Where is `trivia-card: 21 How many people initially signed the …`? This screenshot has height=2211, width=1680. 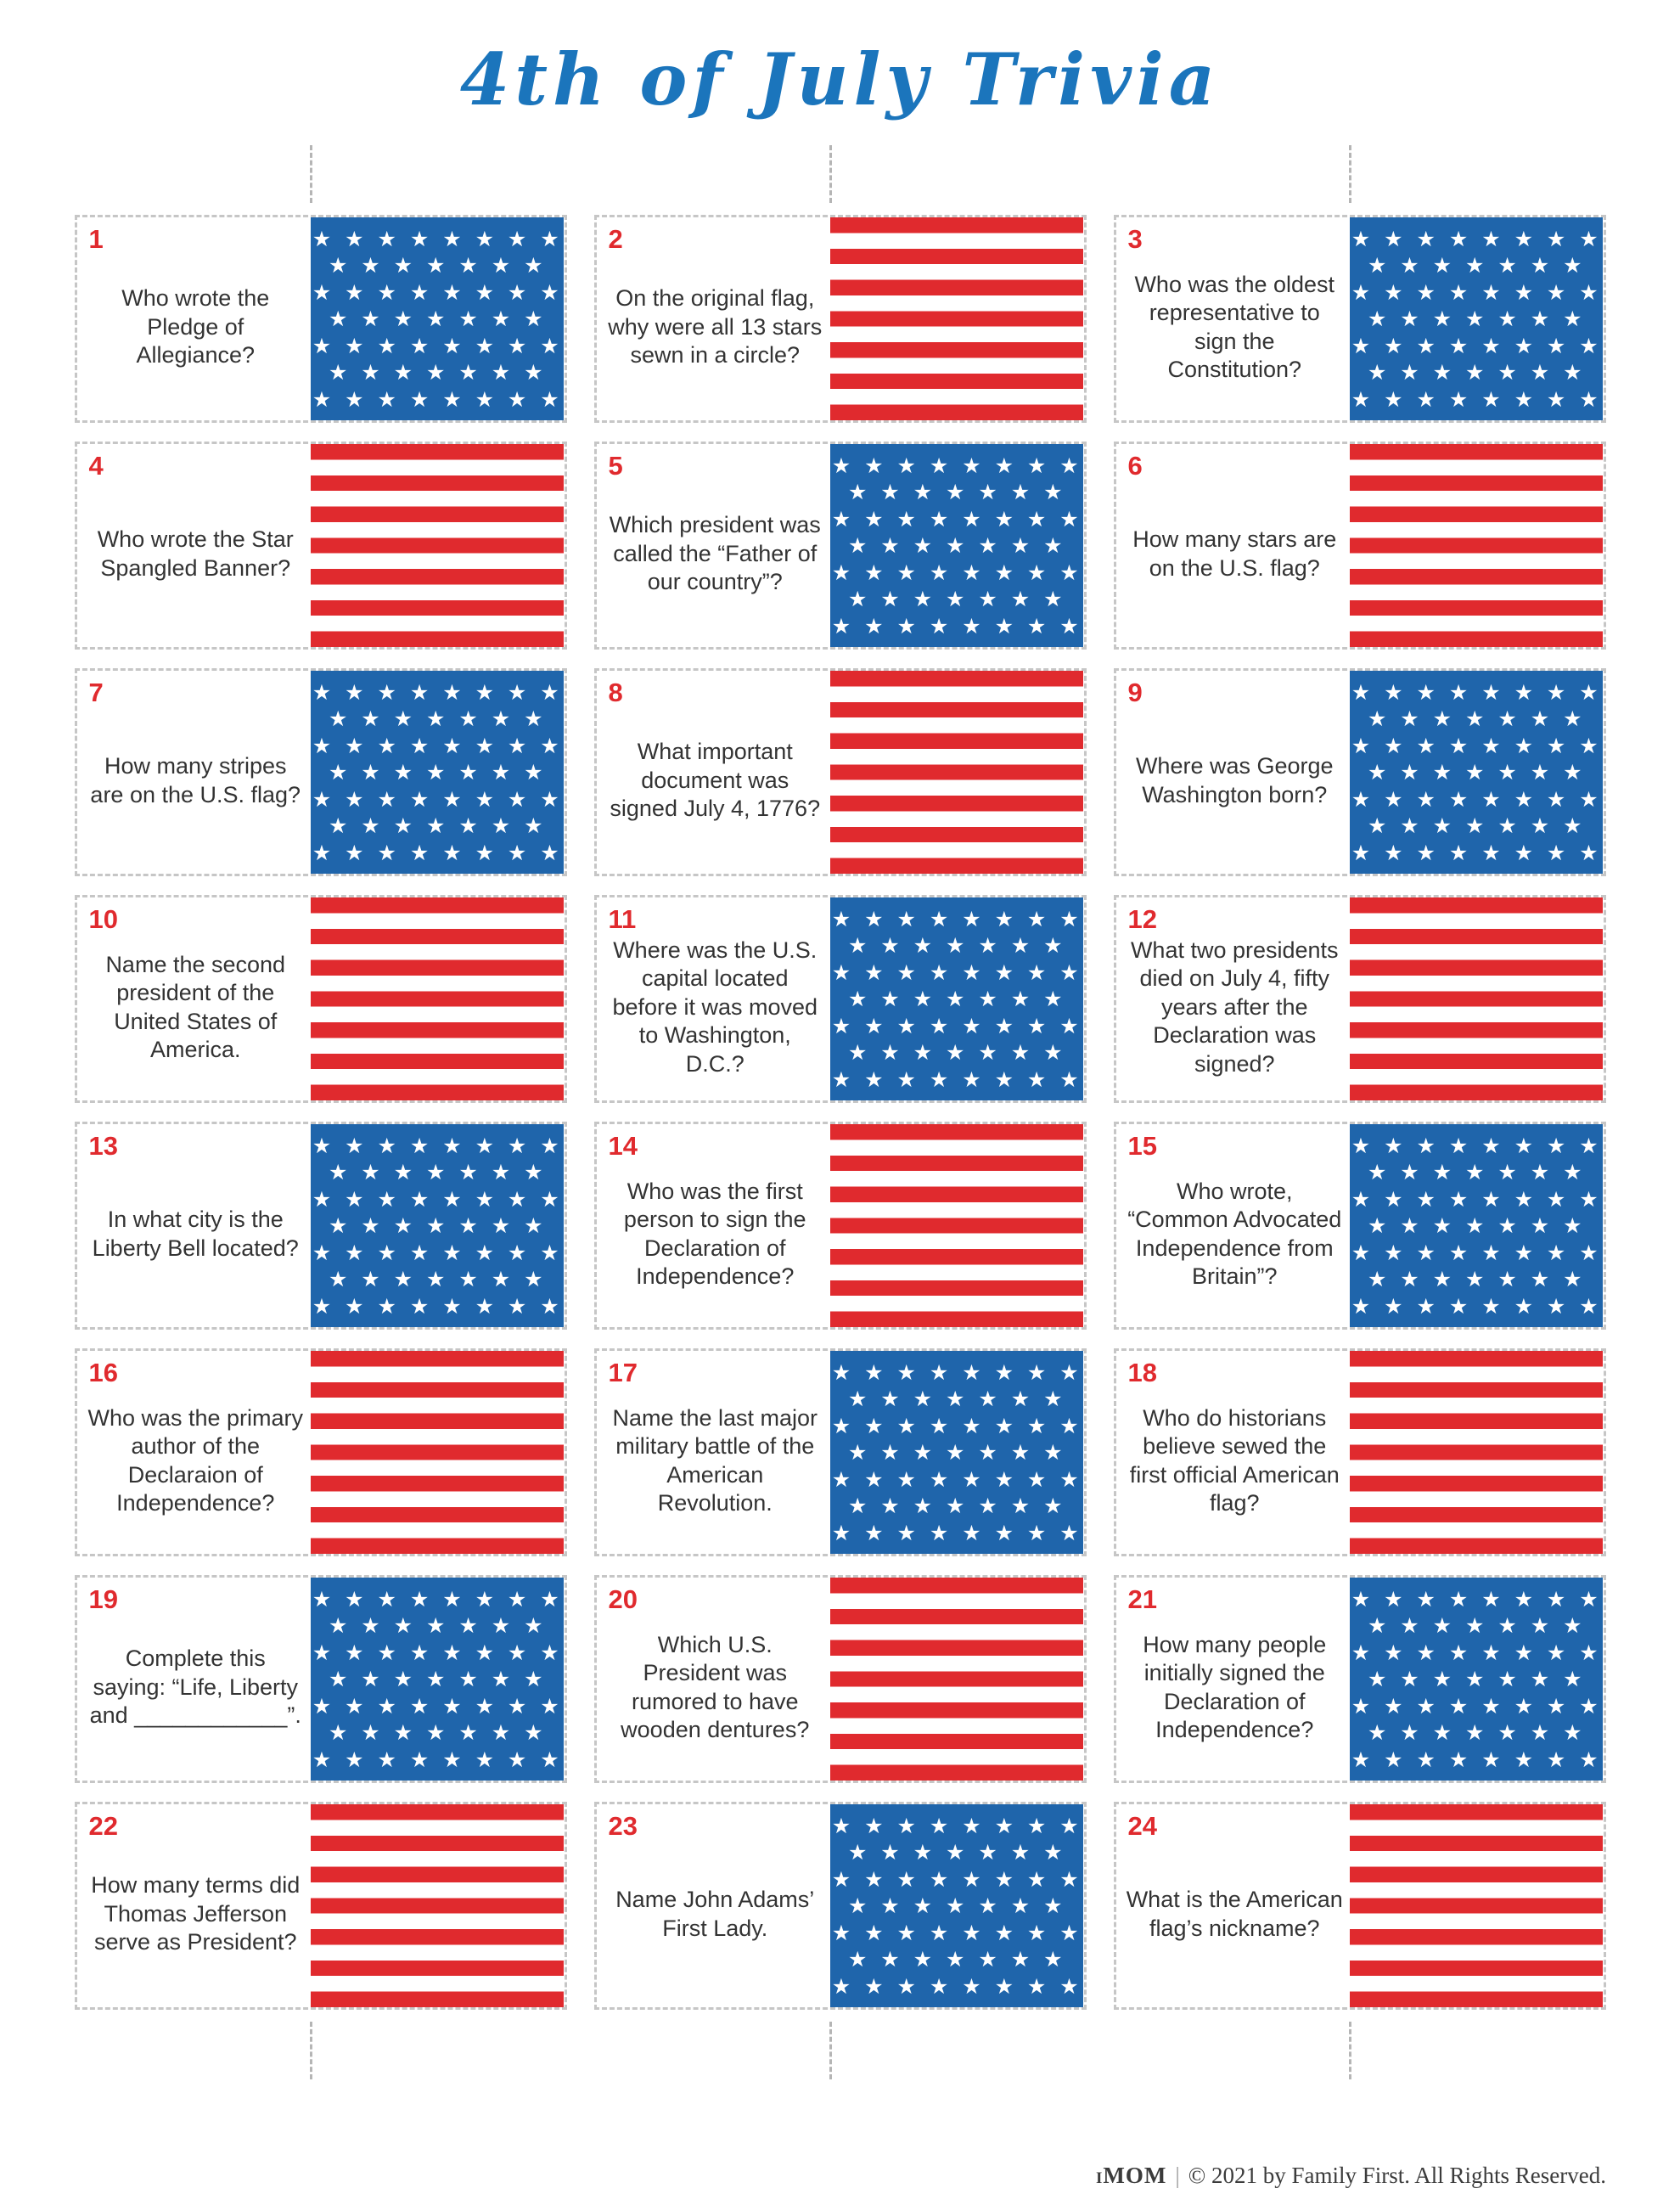 trivia-card: 21 How many people initially signed the … is located at coordinates (1360, 1679).